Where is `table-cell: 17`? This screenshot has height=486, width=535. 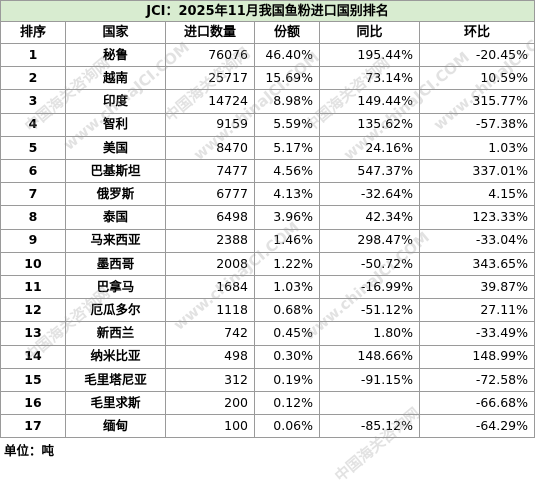
table-cell: 17 is located at coordinates (33, 427).